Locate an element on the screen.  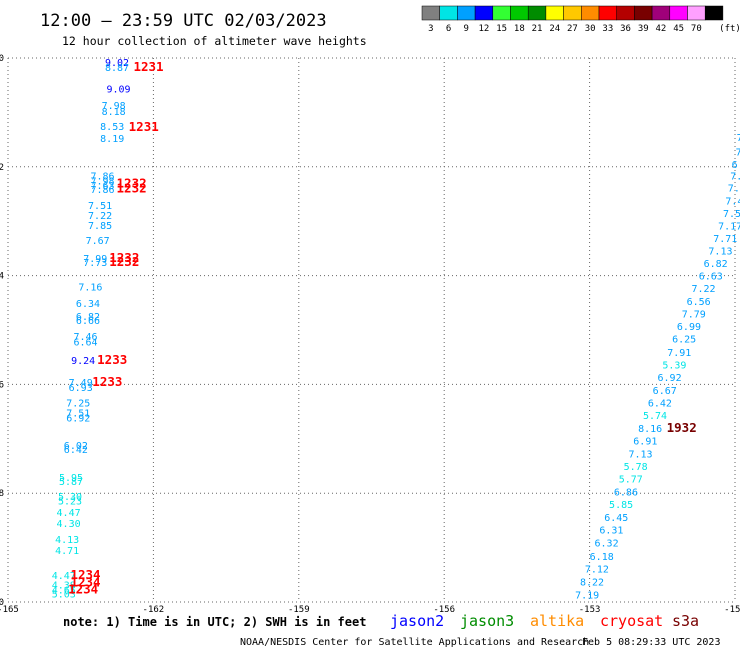
wave-height-label: 6.31 is located at coordinates (611, 531).